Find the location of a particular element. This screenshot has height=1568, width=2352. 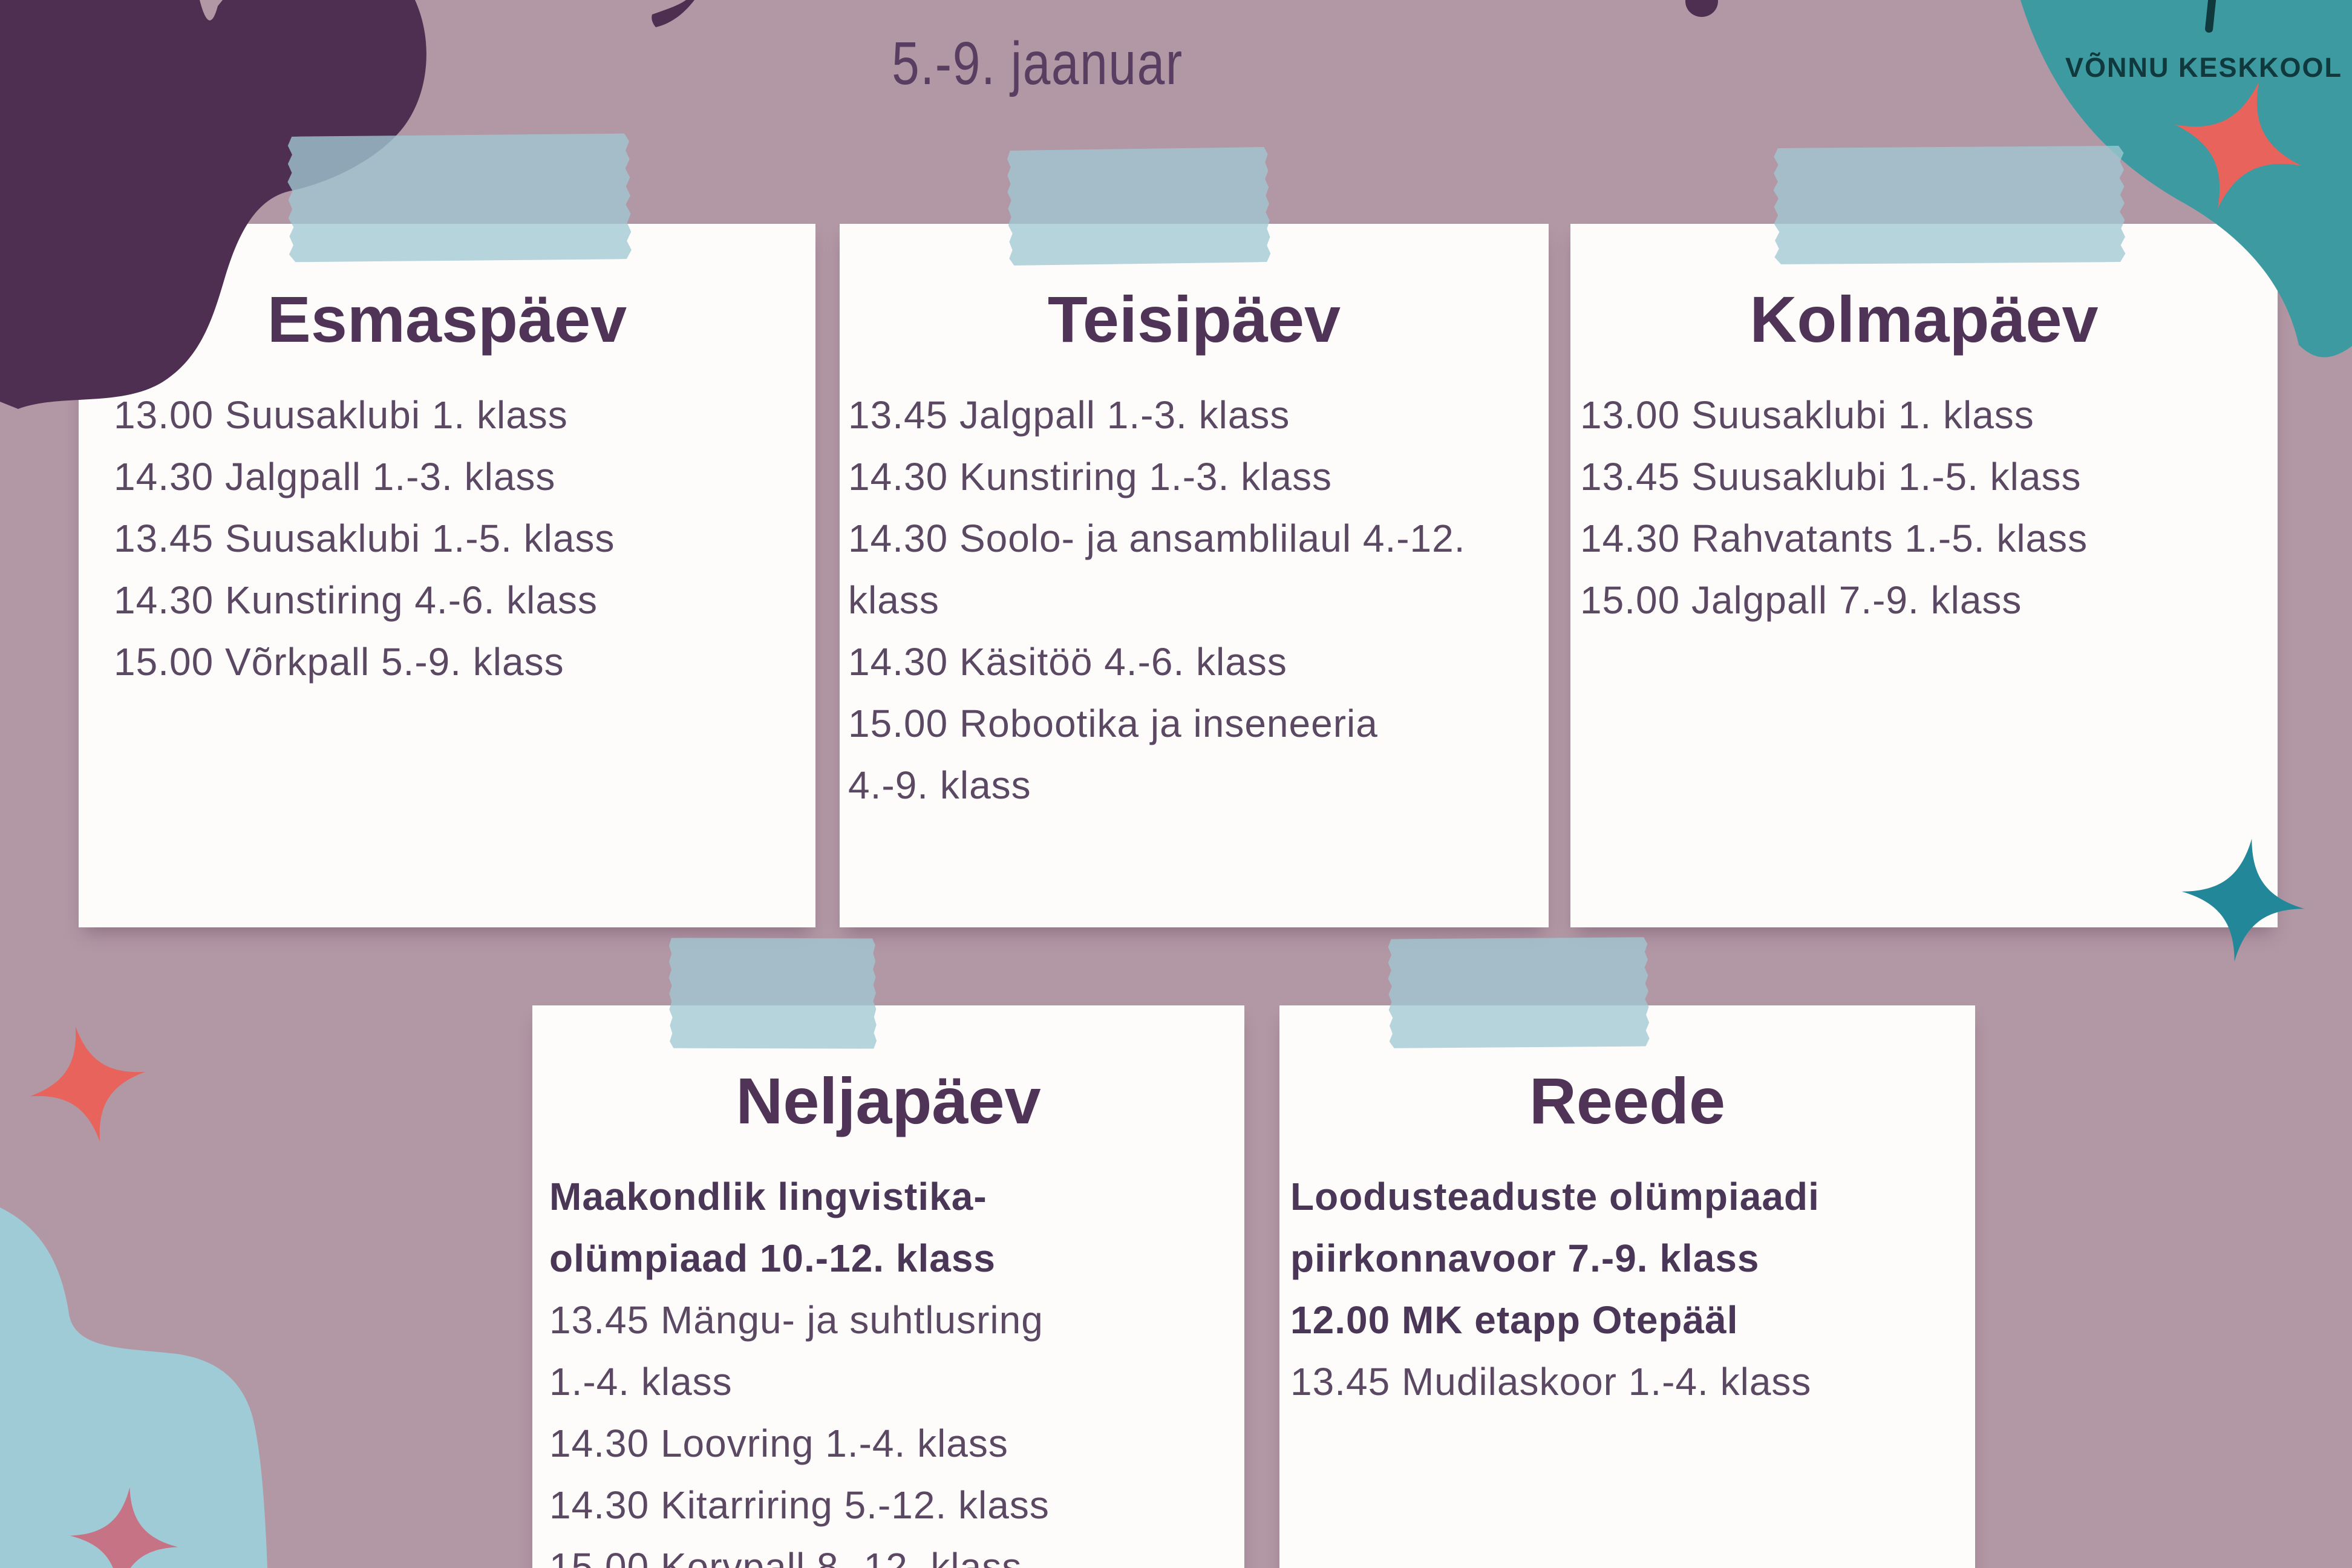

rose-sparkle-icon-bottom-left is located at coordinates (124, 1528).